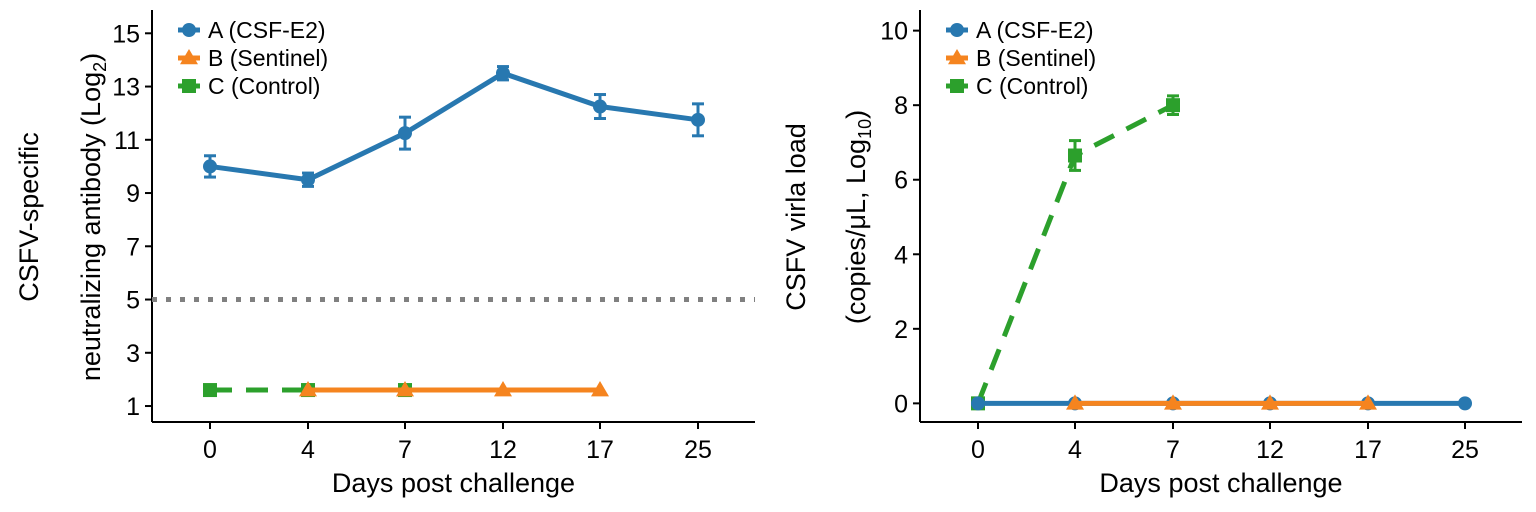 The image size is (1536, 512). Describe the element at coordinates (29, 217) in the screenshot. I see `y-axis-label-line1: CSFV-specific` at that location.